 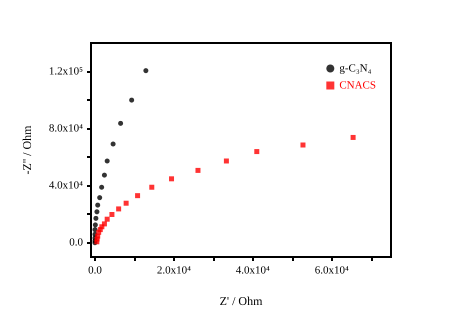 I want to click on x-tick-label: 4.0x10⁴, so click(x=253, y=270).